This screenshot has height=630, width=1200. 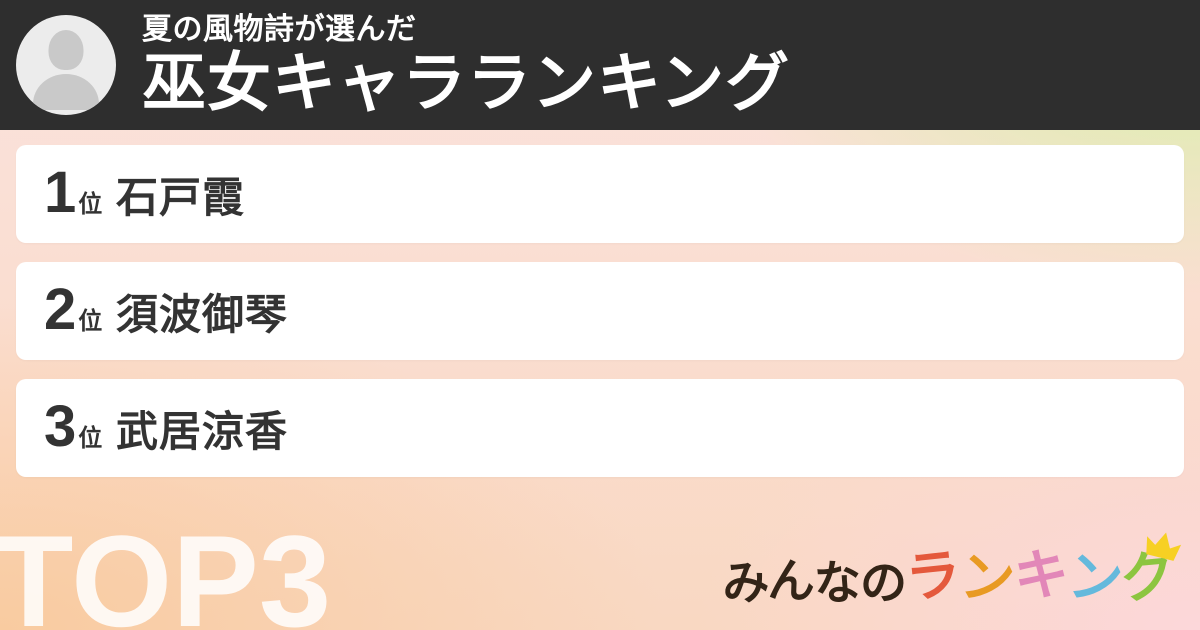 What do you see at coordinates (166, 569) in the screenshot?
I see `top3-watermark: TOP3` at bounding box center [166, 569].